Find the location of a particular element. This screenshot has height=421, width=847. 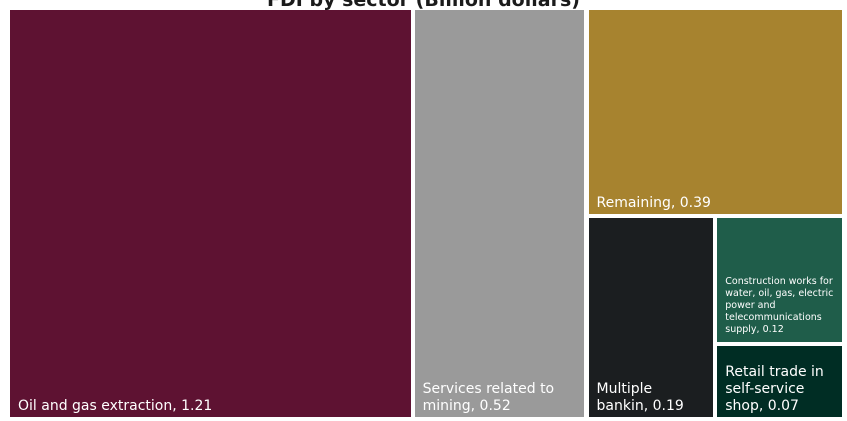

tile-label-remaining: Remaining, 0.39 is located at coordinates (653, 203).